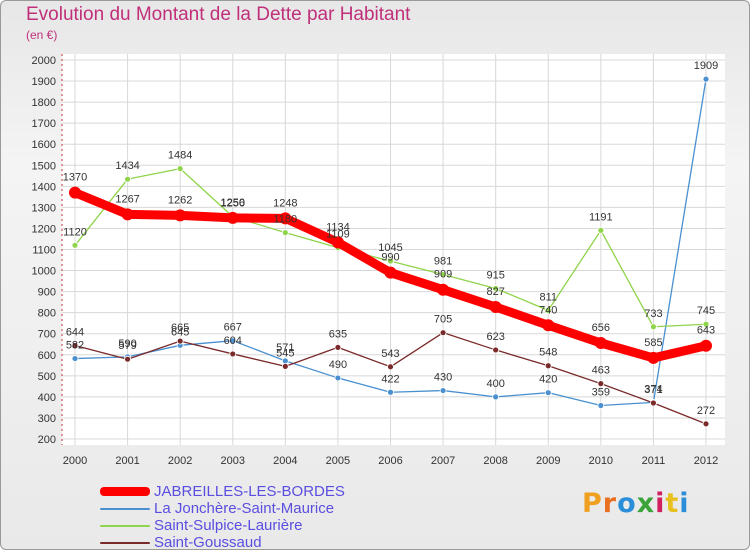 This screenshot has width=750, height=553. I want to click on y-tick-label-1700: 1700, so click(44, 124).